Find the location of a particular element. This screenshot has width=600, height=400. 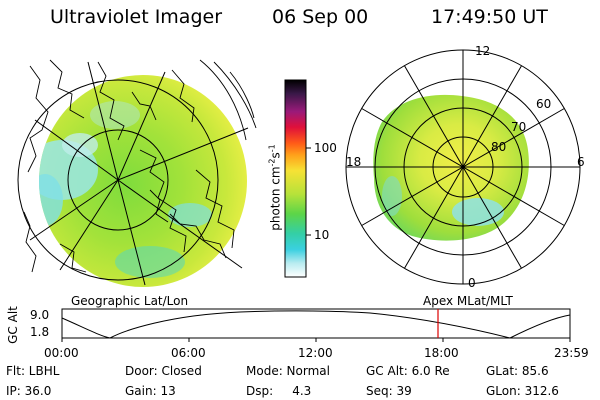

colorbar-tick-10: 10 is located at coordinates (322, 235).